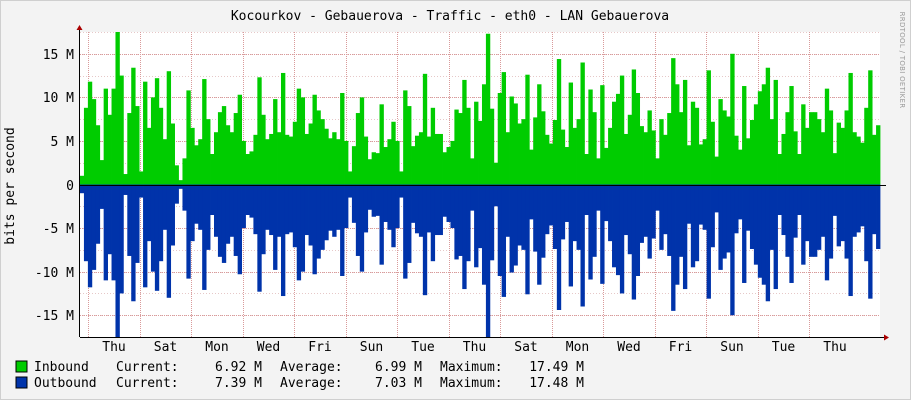  I want to click on y-tick-label: -15 M, so click(54, 316).